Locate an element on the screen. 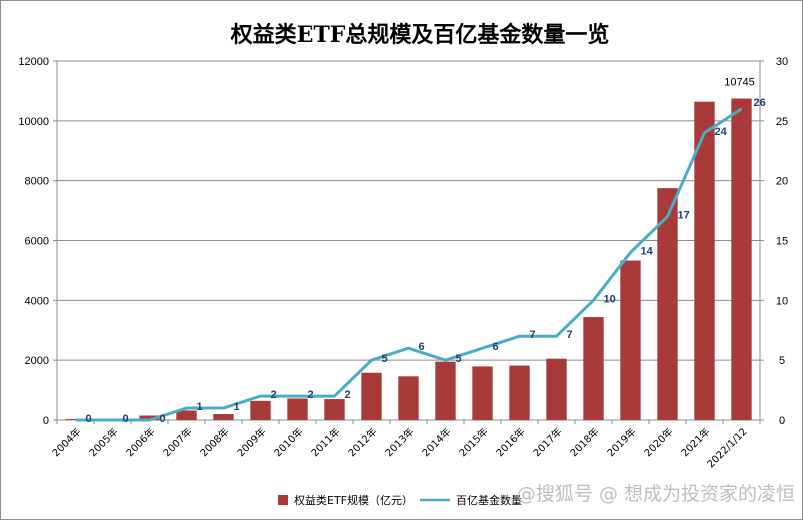  y-axis-left: 0 2000 4000 6000 8000 10000 12000 is located at coordinates (37, 241).